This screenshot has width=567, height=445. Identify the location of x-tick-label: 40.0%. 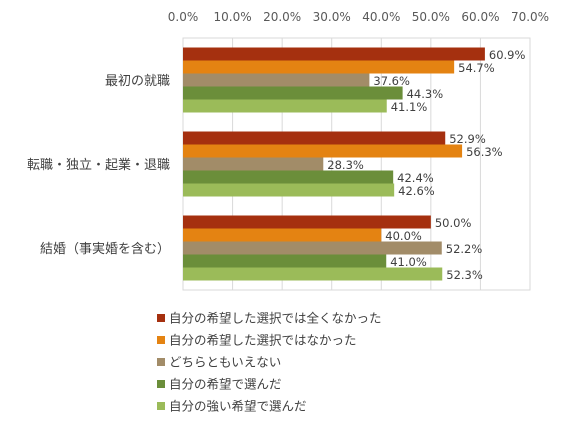
(381, 17).